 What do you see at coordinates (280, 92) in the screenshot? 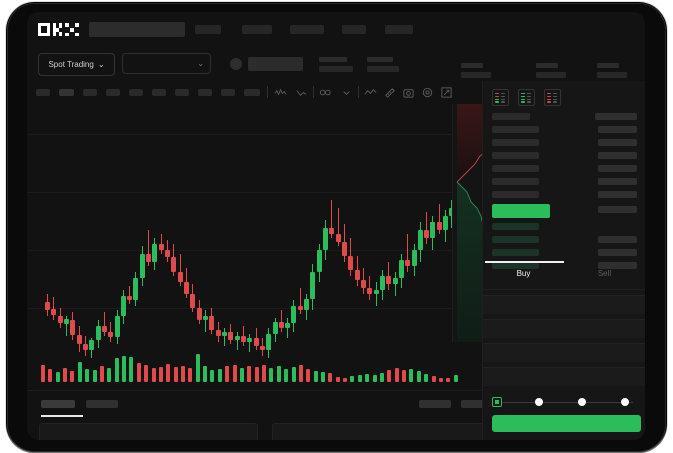
I see `indicator-wave-icon` at bounding box center [280, 92].